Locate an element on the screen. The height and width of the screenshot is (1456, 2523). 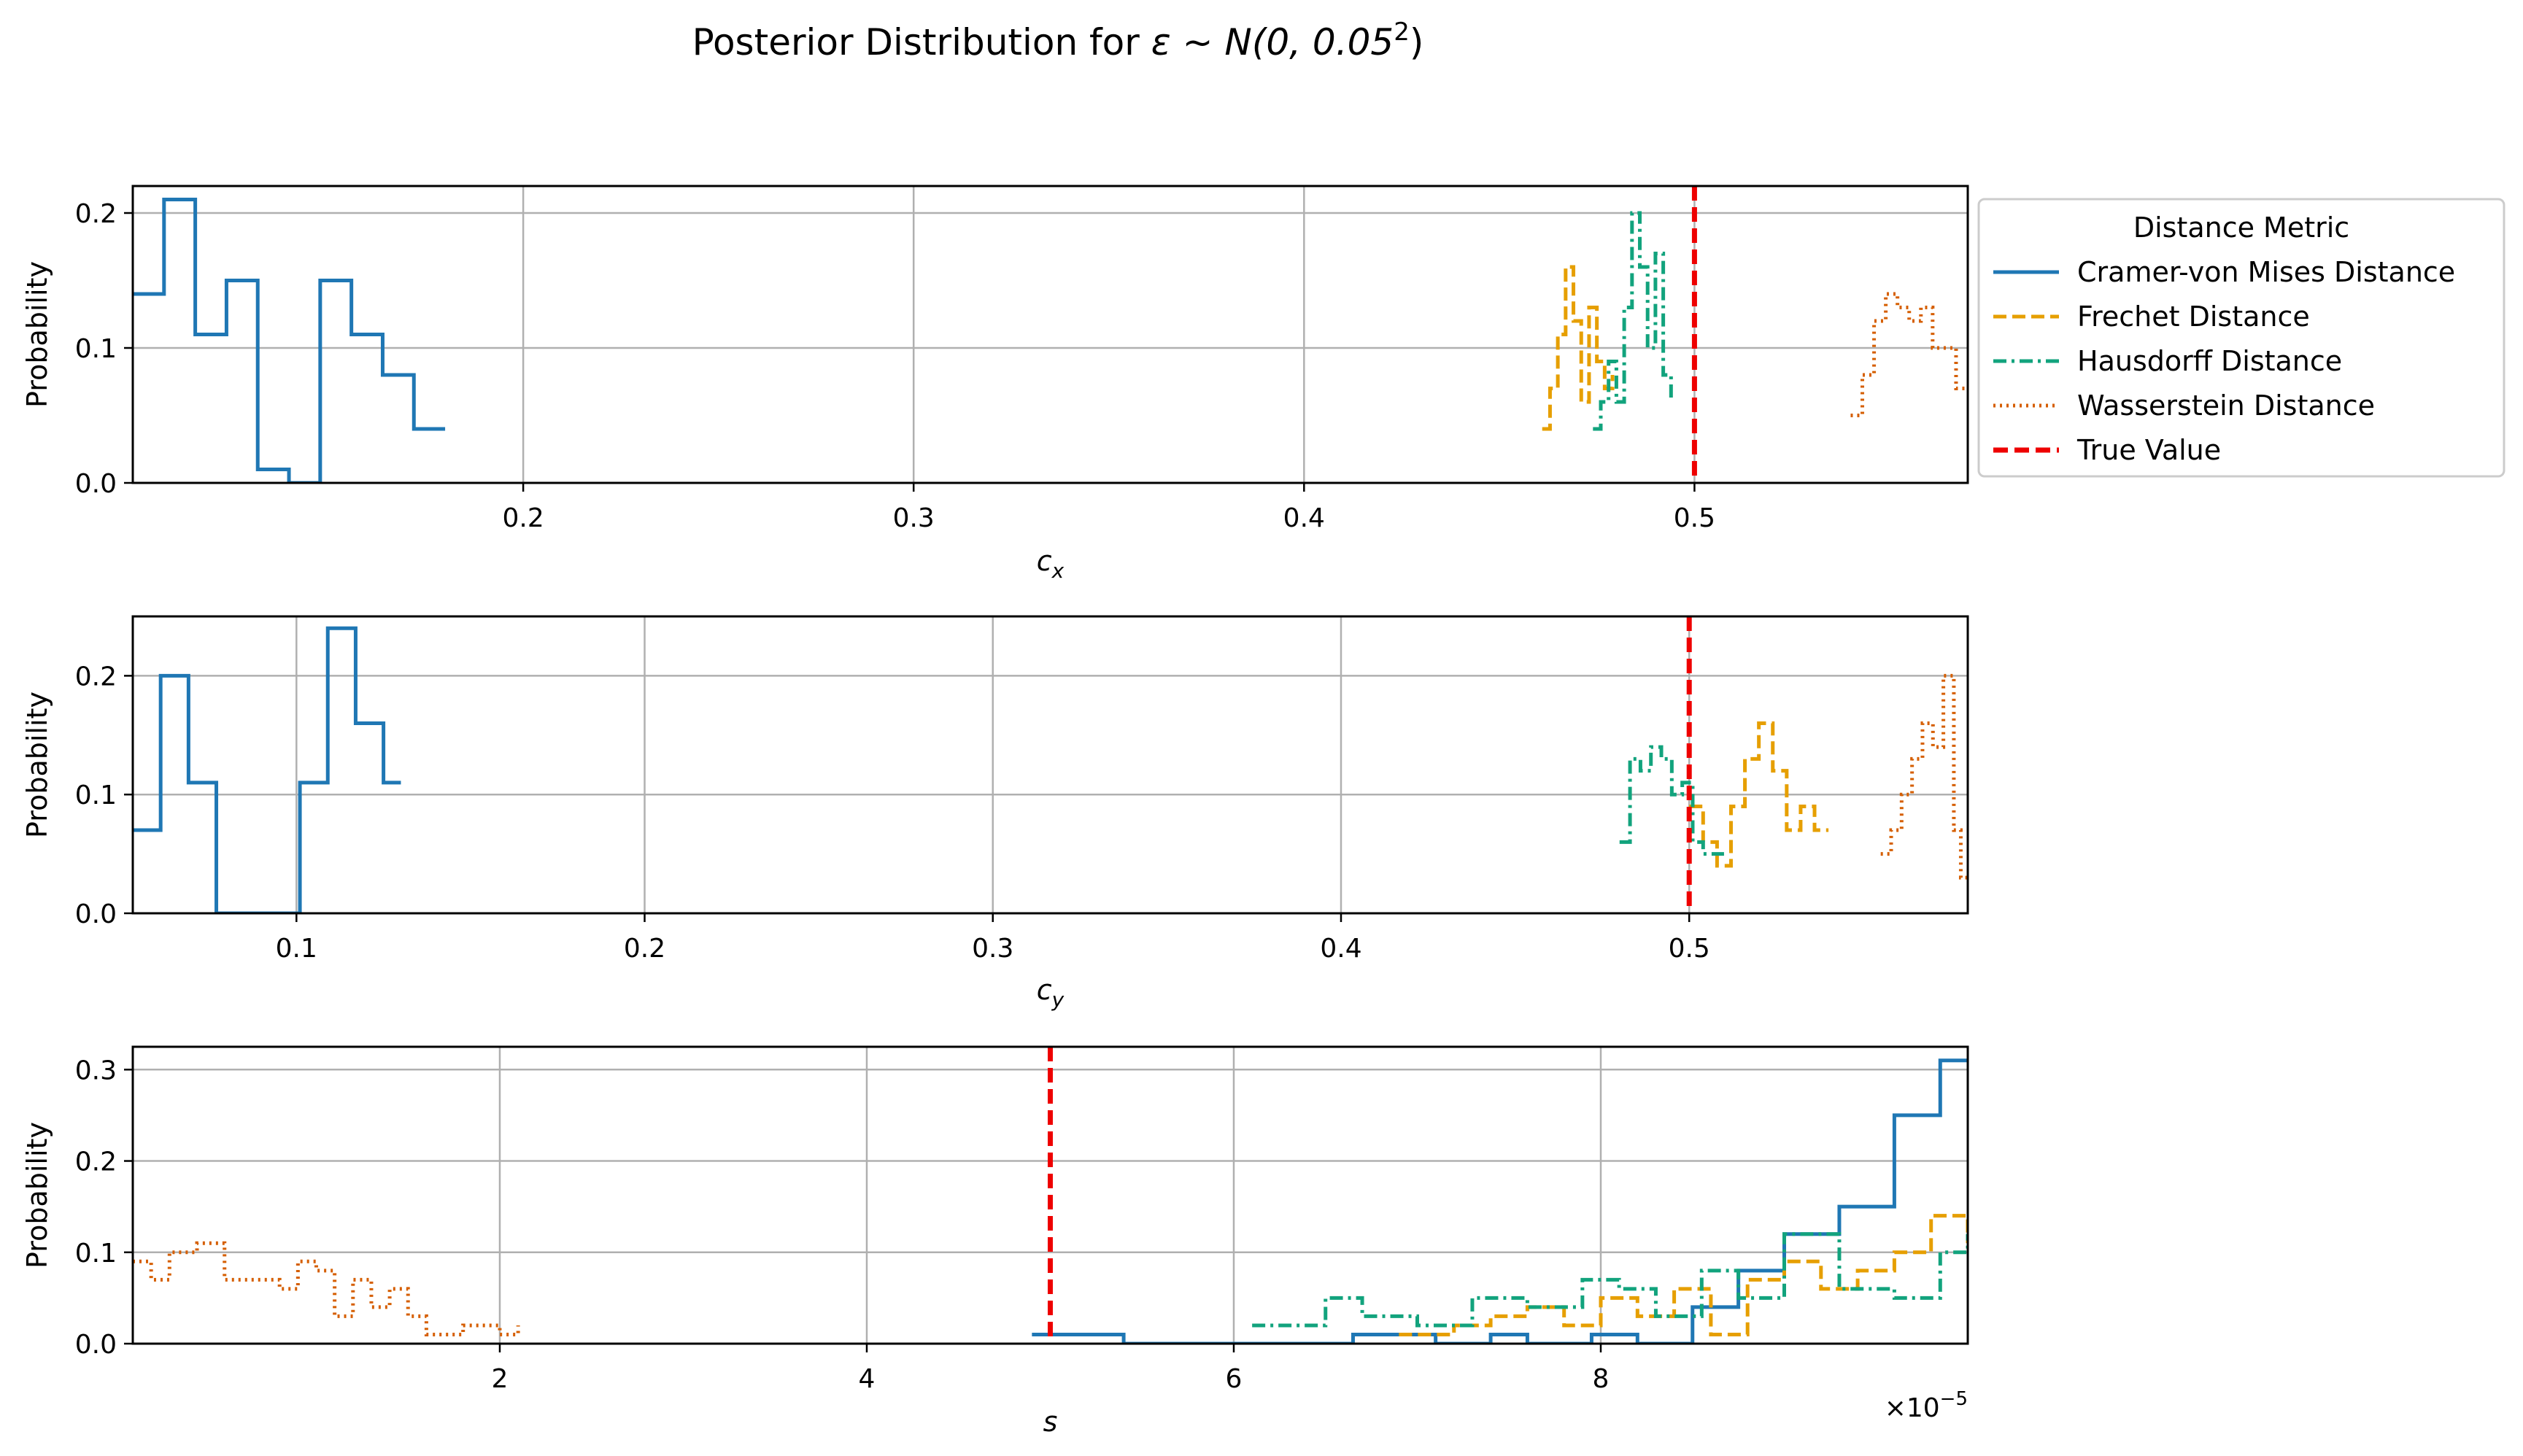
legend-item-hausdorff: Hausdorff Distance is located at coordinates (2167, 361).